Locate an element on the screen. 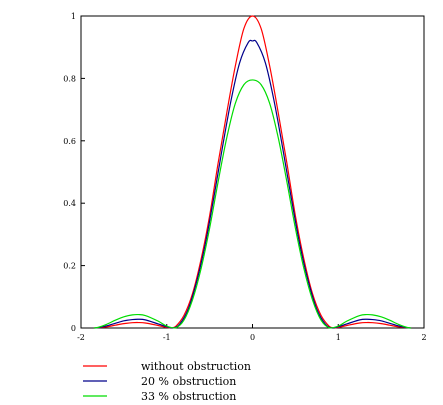 This screenshot has width=443, height=405. y-tick-label: 0 is located at coordinates (73, 328).